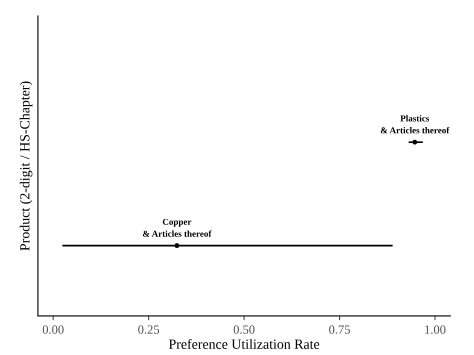  Describe the element at coordinates (435, 329) in the screenshot. I see `x-tick-label: 1.00` at that location.